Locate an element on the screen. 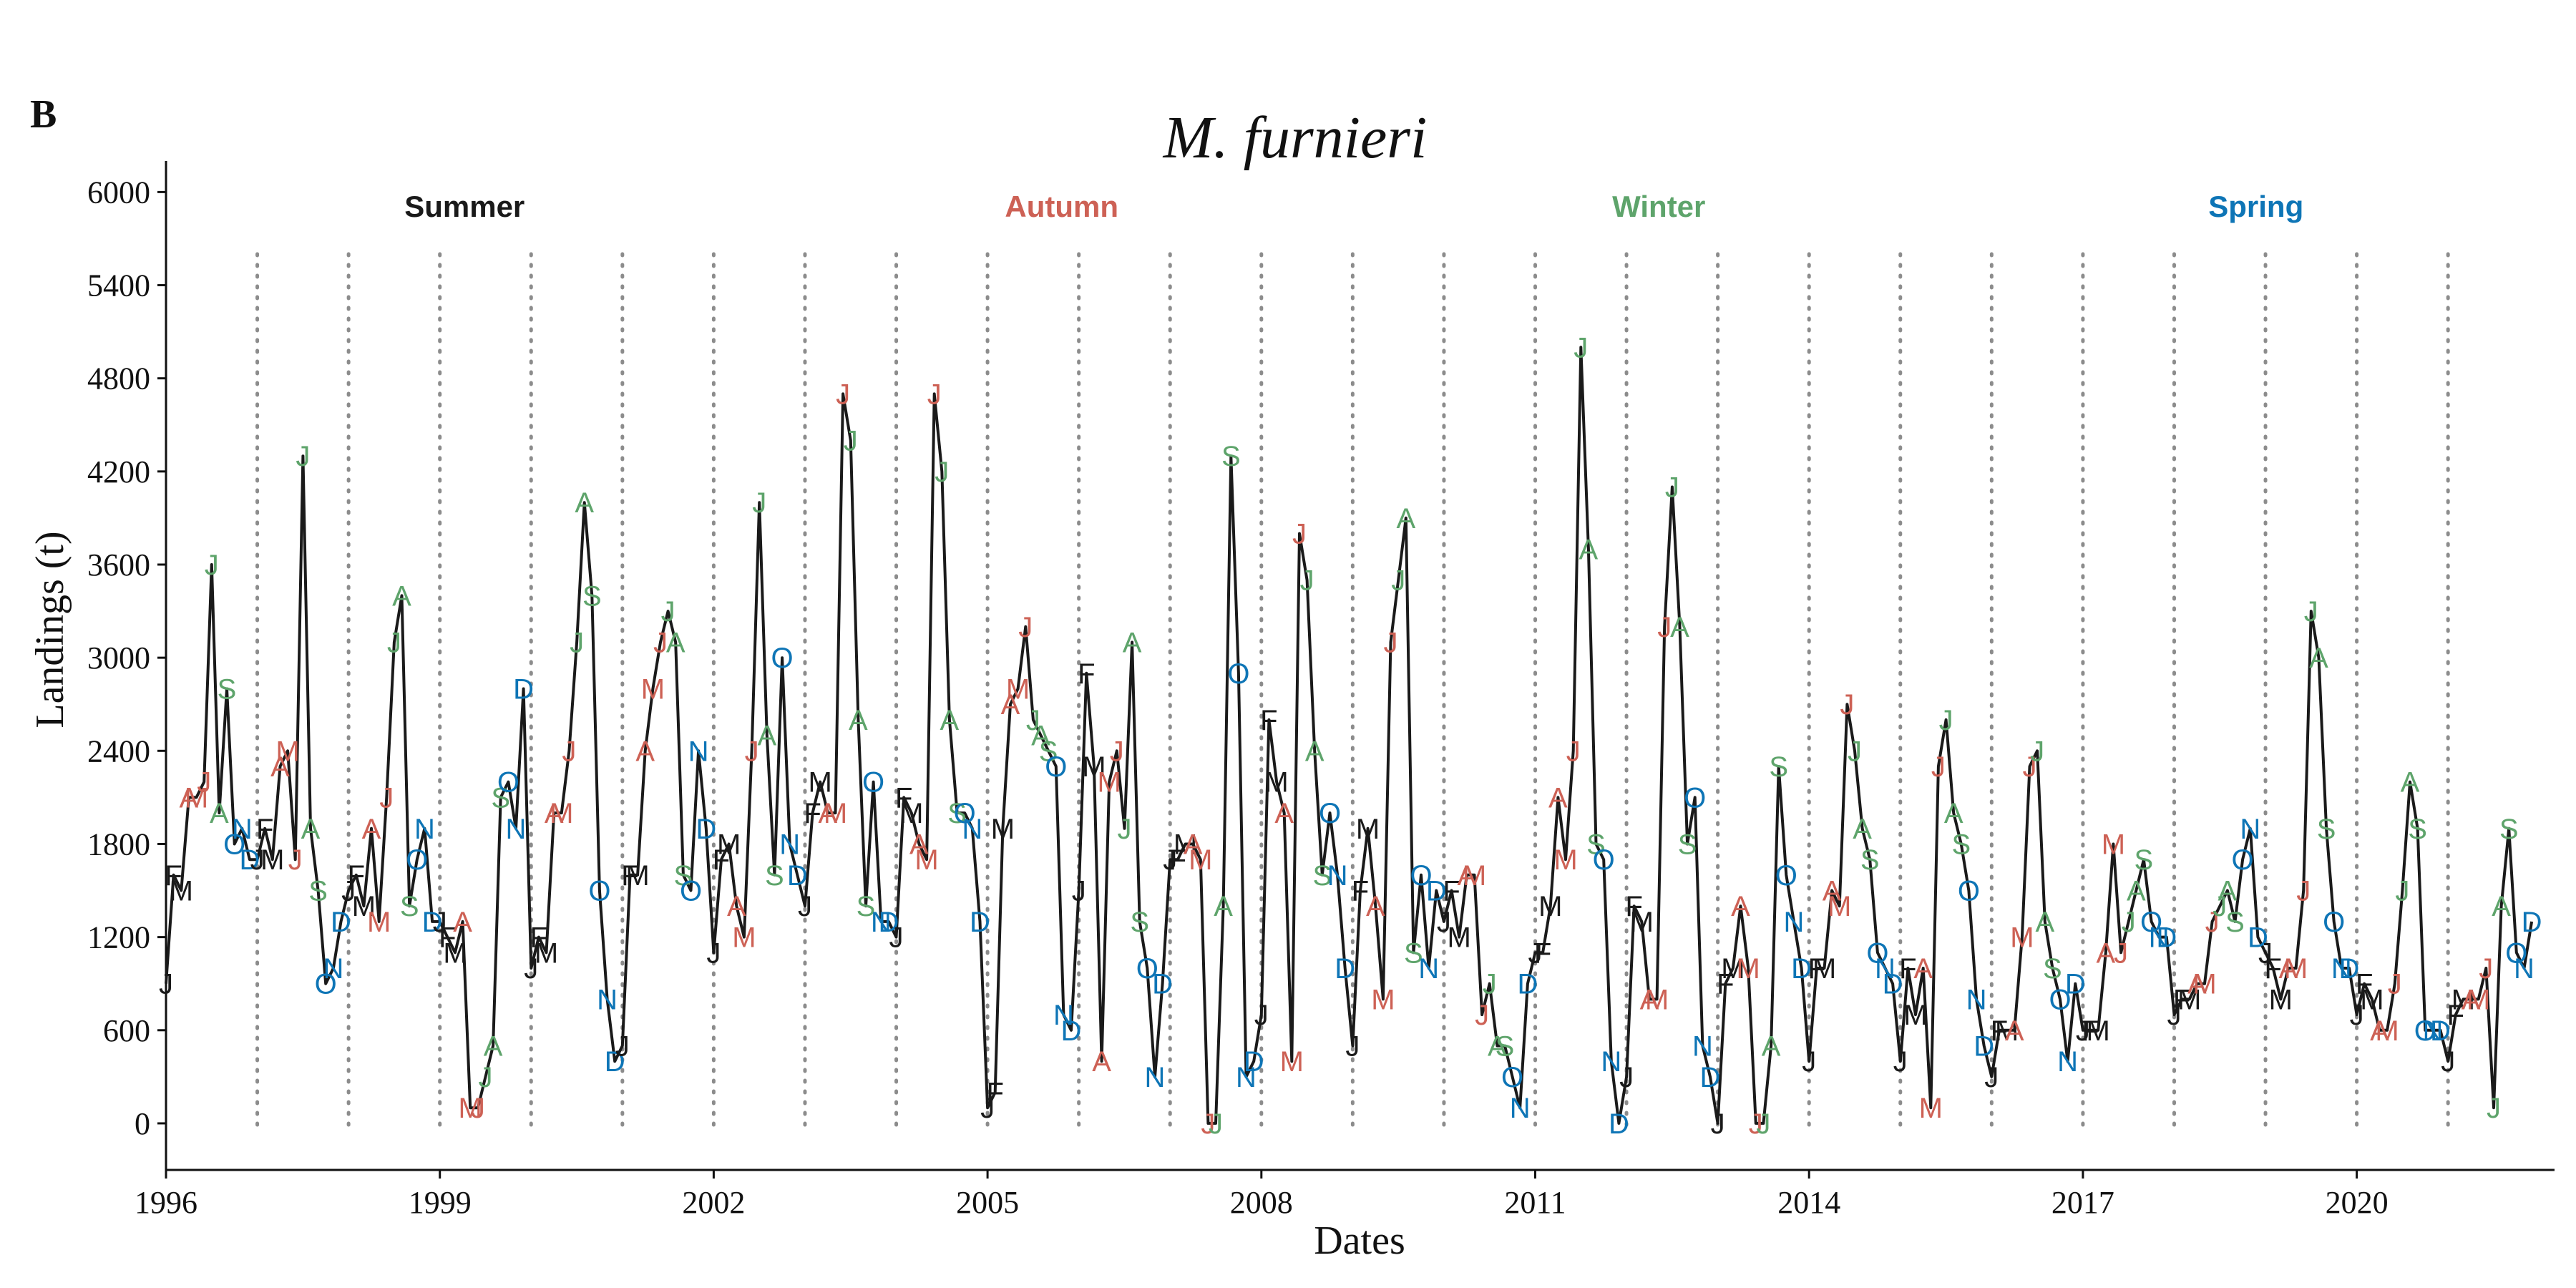 This screenshot has width=2576, height=1288. y-tick-label: 4200 is located at coordinates (118, 471).